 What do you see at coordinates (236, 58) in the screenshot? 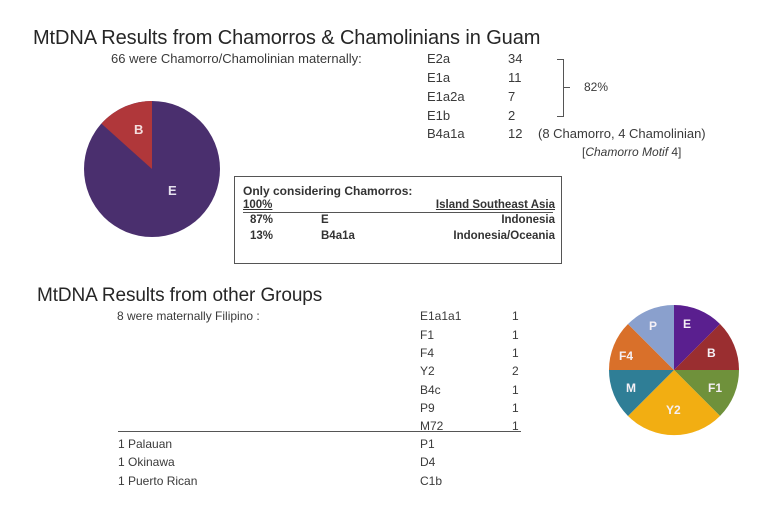
I see `section1-intro: 66 were Chamorro/Chamolinian maternally:` at bounding box center [236, 58].